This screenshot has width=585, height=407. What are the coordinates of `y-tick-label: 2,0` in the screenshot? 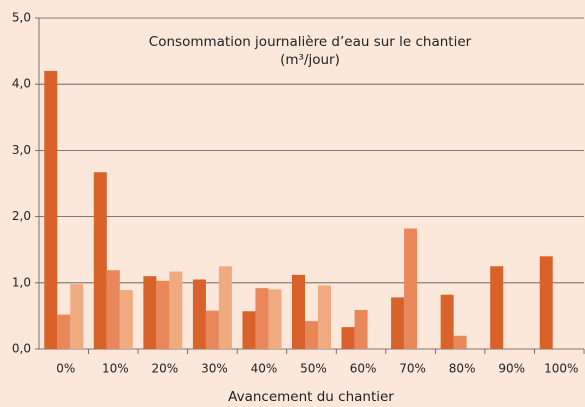 It's located at (21, 216).